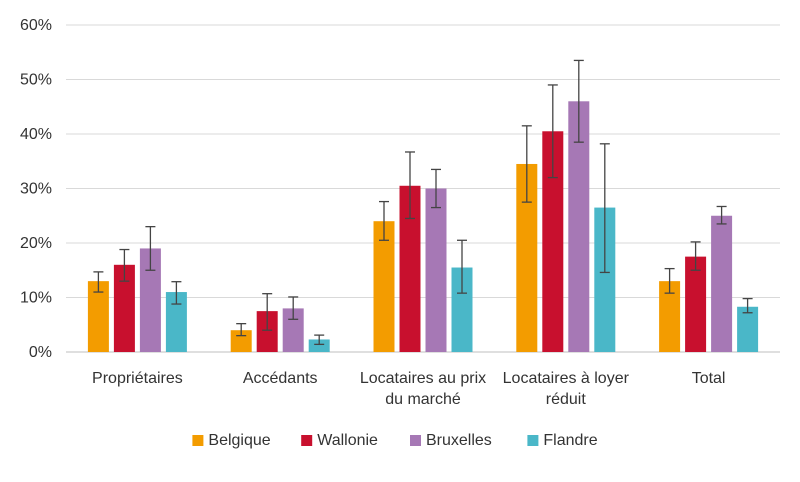 This screenshot has width=800, height=482. Describe the element at coordinates (36, 80) in the screenshot. I see `y-tick-label: 50%` at that location.